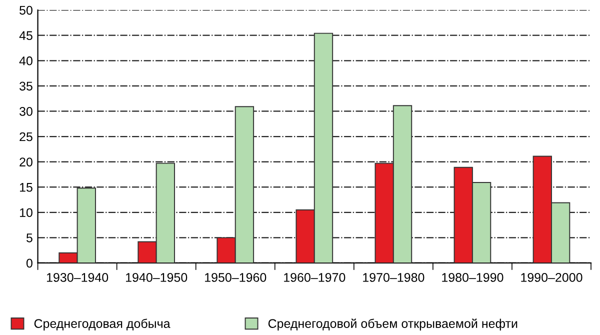 This screenshot has height=335, width=600. Describe the element at coordinates (315, 277) in the screenshot. I see `x-tick-label: 1960–1970` at that location.